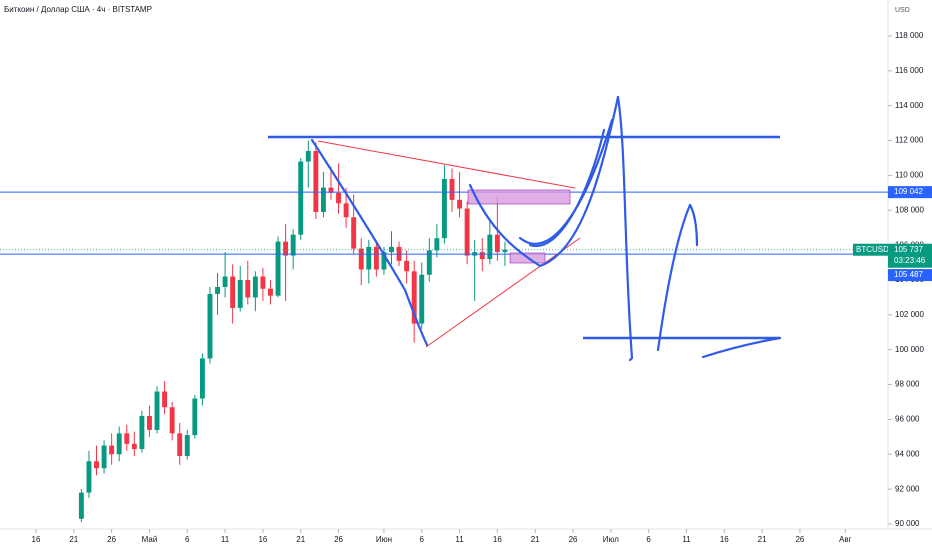  What do you see at coordinates (907, 419) in the screenshot?
I see `y-tick-label: 96 000` at bounding box center [907, 419].